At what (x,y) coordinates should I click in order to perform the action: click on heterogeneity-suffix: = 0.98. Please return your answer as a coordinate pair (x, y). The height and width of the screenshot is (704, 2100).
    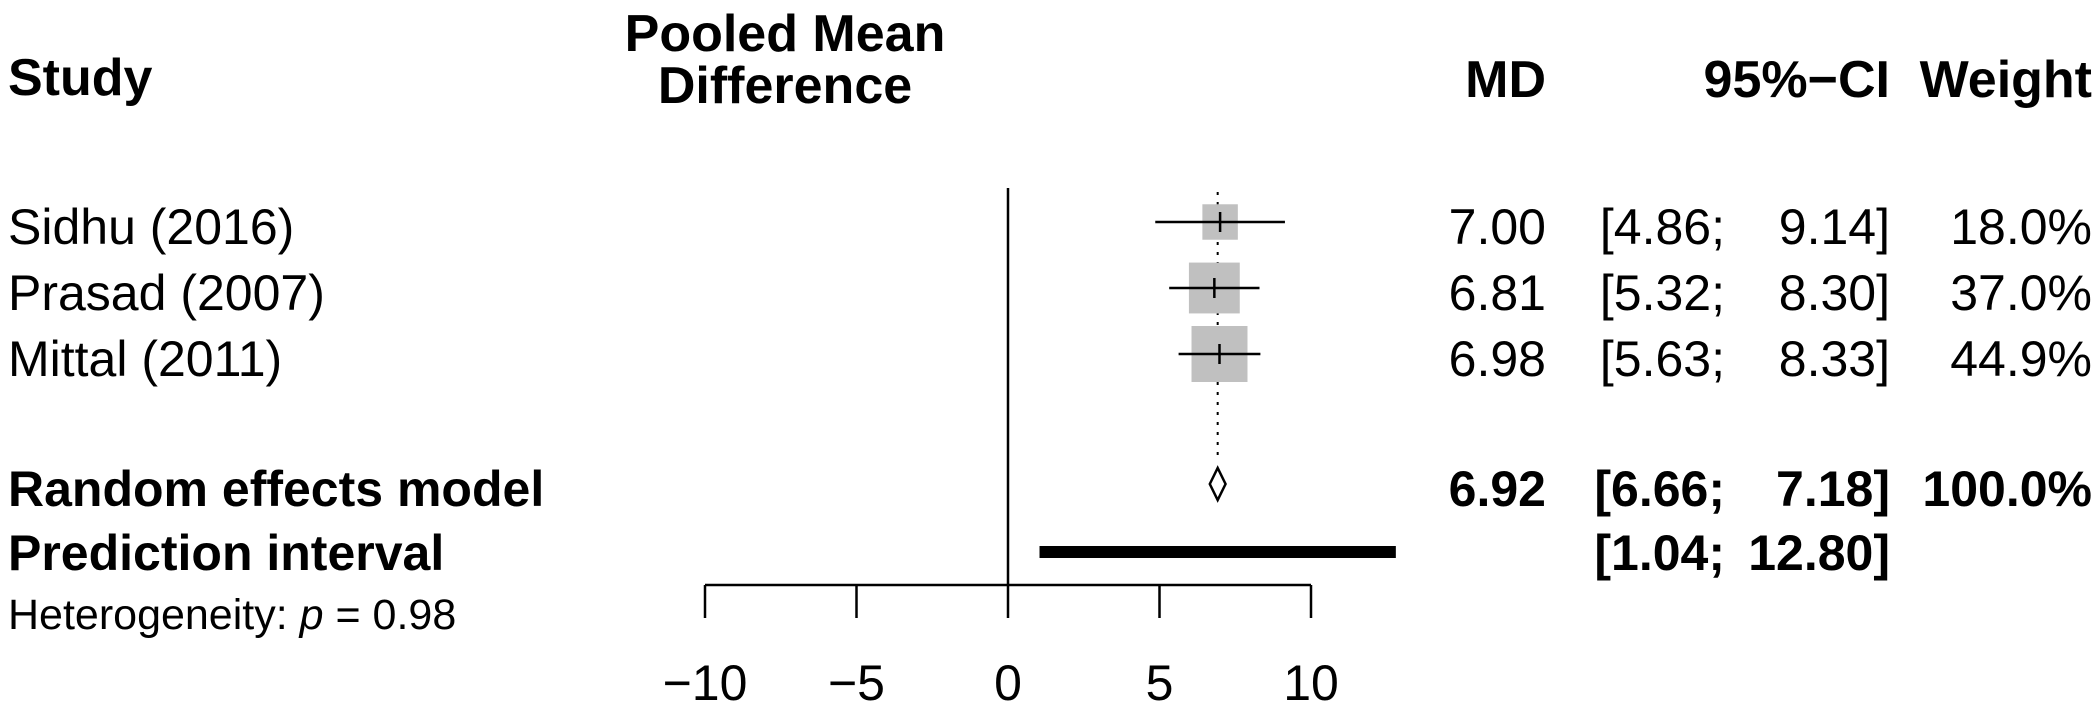
    Looking at the image, I should click on (390, 615).